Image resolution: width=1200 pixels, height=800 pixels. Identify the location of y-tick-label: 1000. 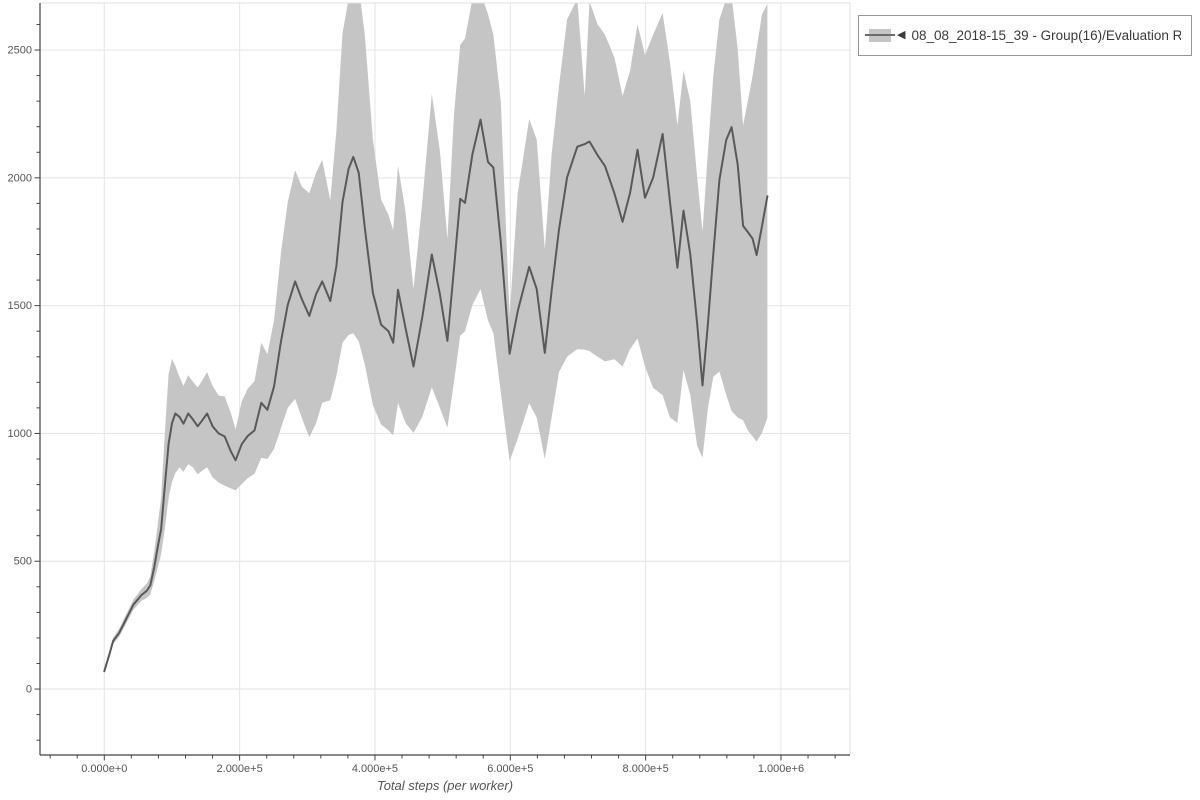
(20, 434).